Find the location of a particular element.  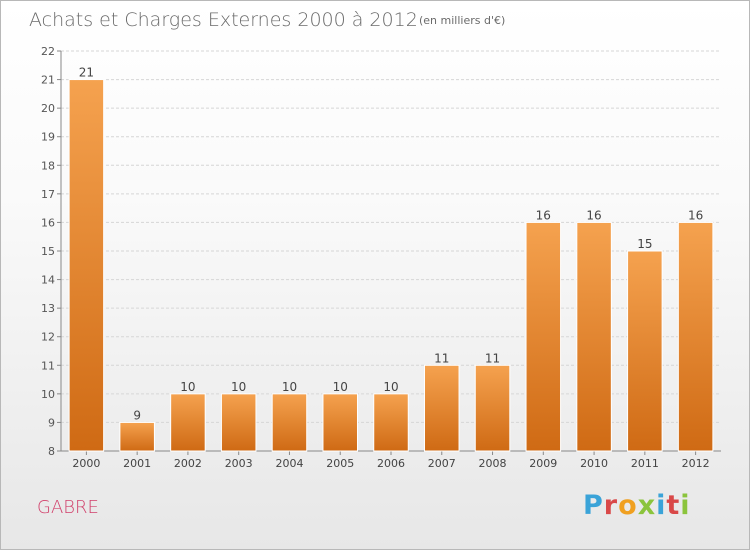

bar-2006 is located at coordinates (391, 422).